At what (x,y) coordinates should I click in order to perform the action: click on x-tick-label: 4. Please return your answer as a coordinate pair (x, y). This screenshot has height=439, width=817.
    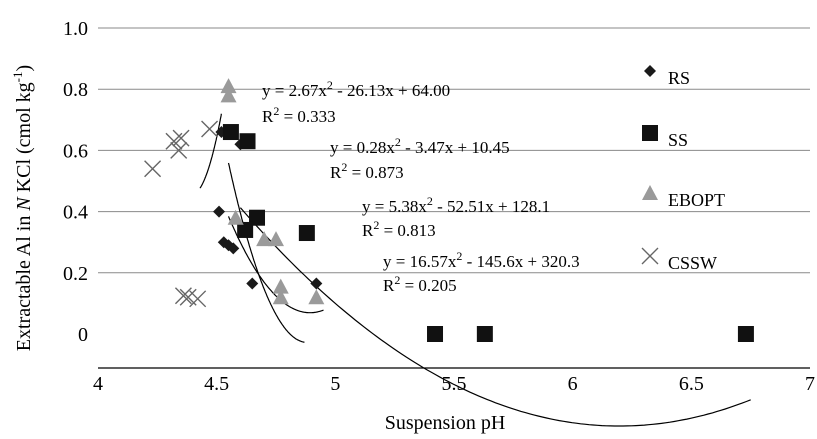
    Looking at the image, I should click on (98, 384).